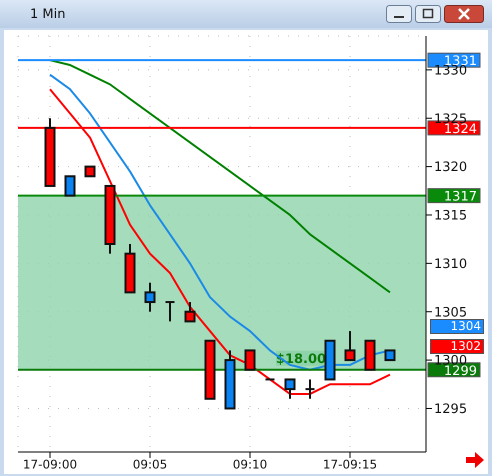 The height and width of the screenshot is (476, 492). I want to click on y-tick-label: 1315, so click(451, 216).